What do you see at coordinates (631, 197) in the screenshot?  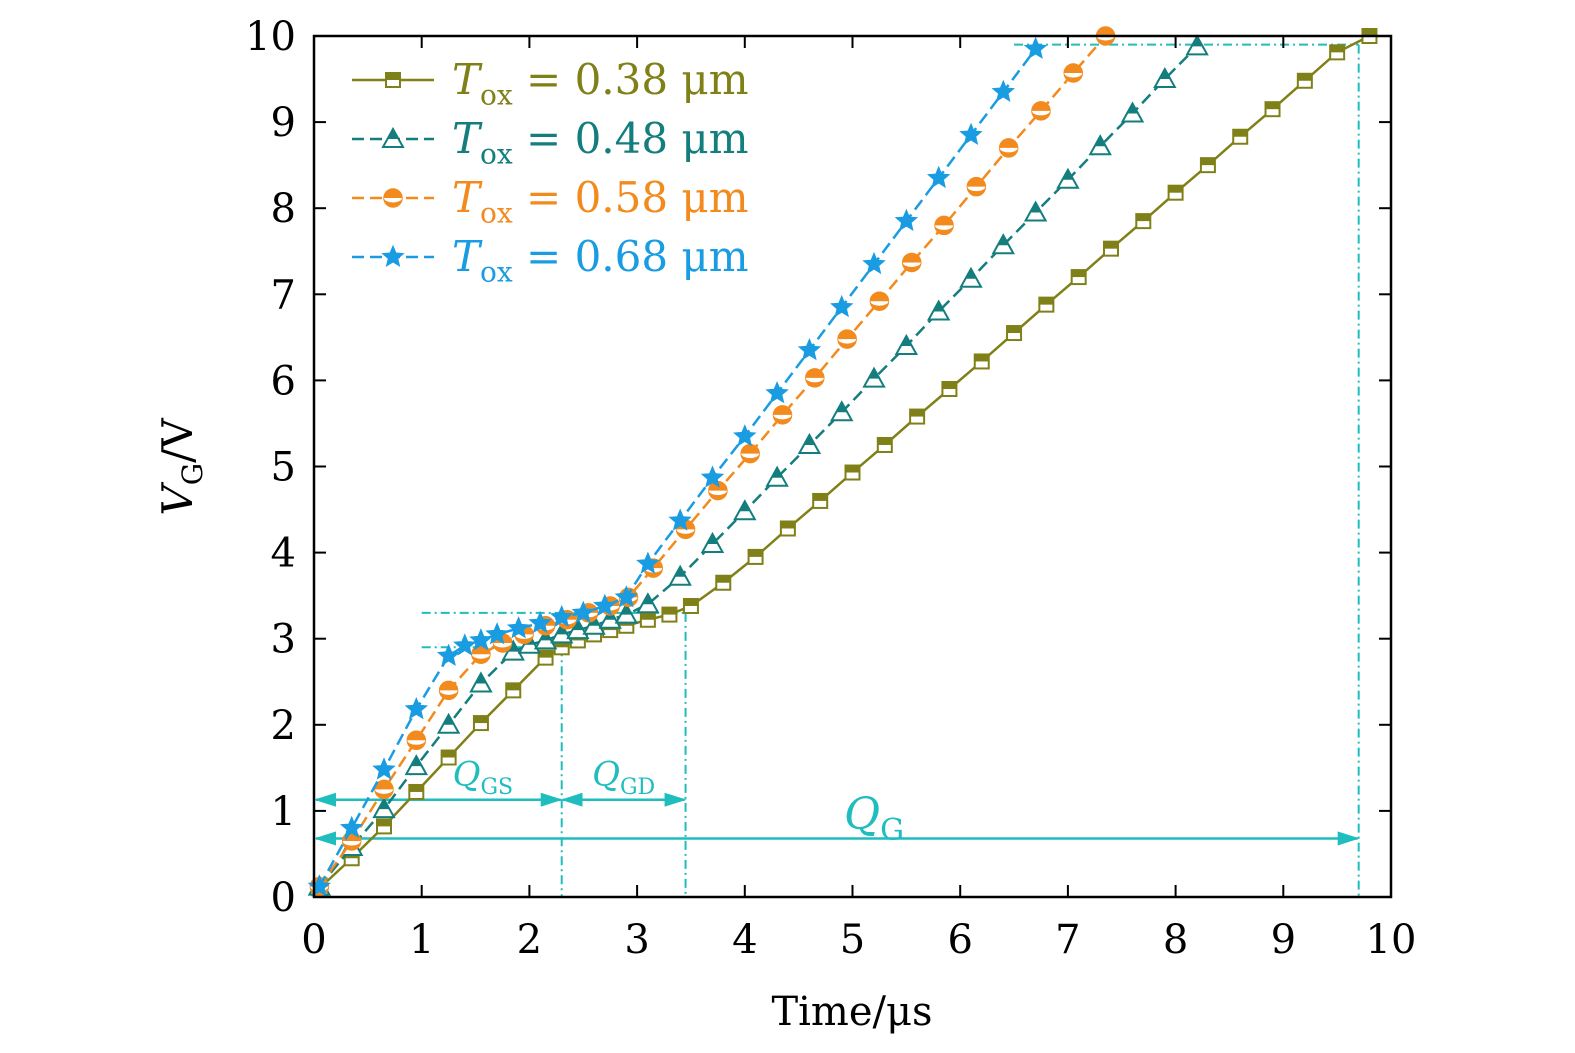 I see `legend-label-text: = 0.58 μm` at bounding box center [631, 197].